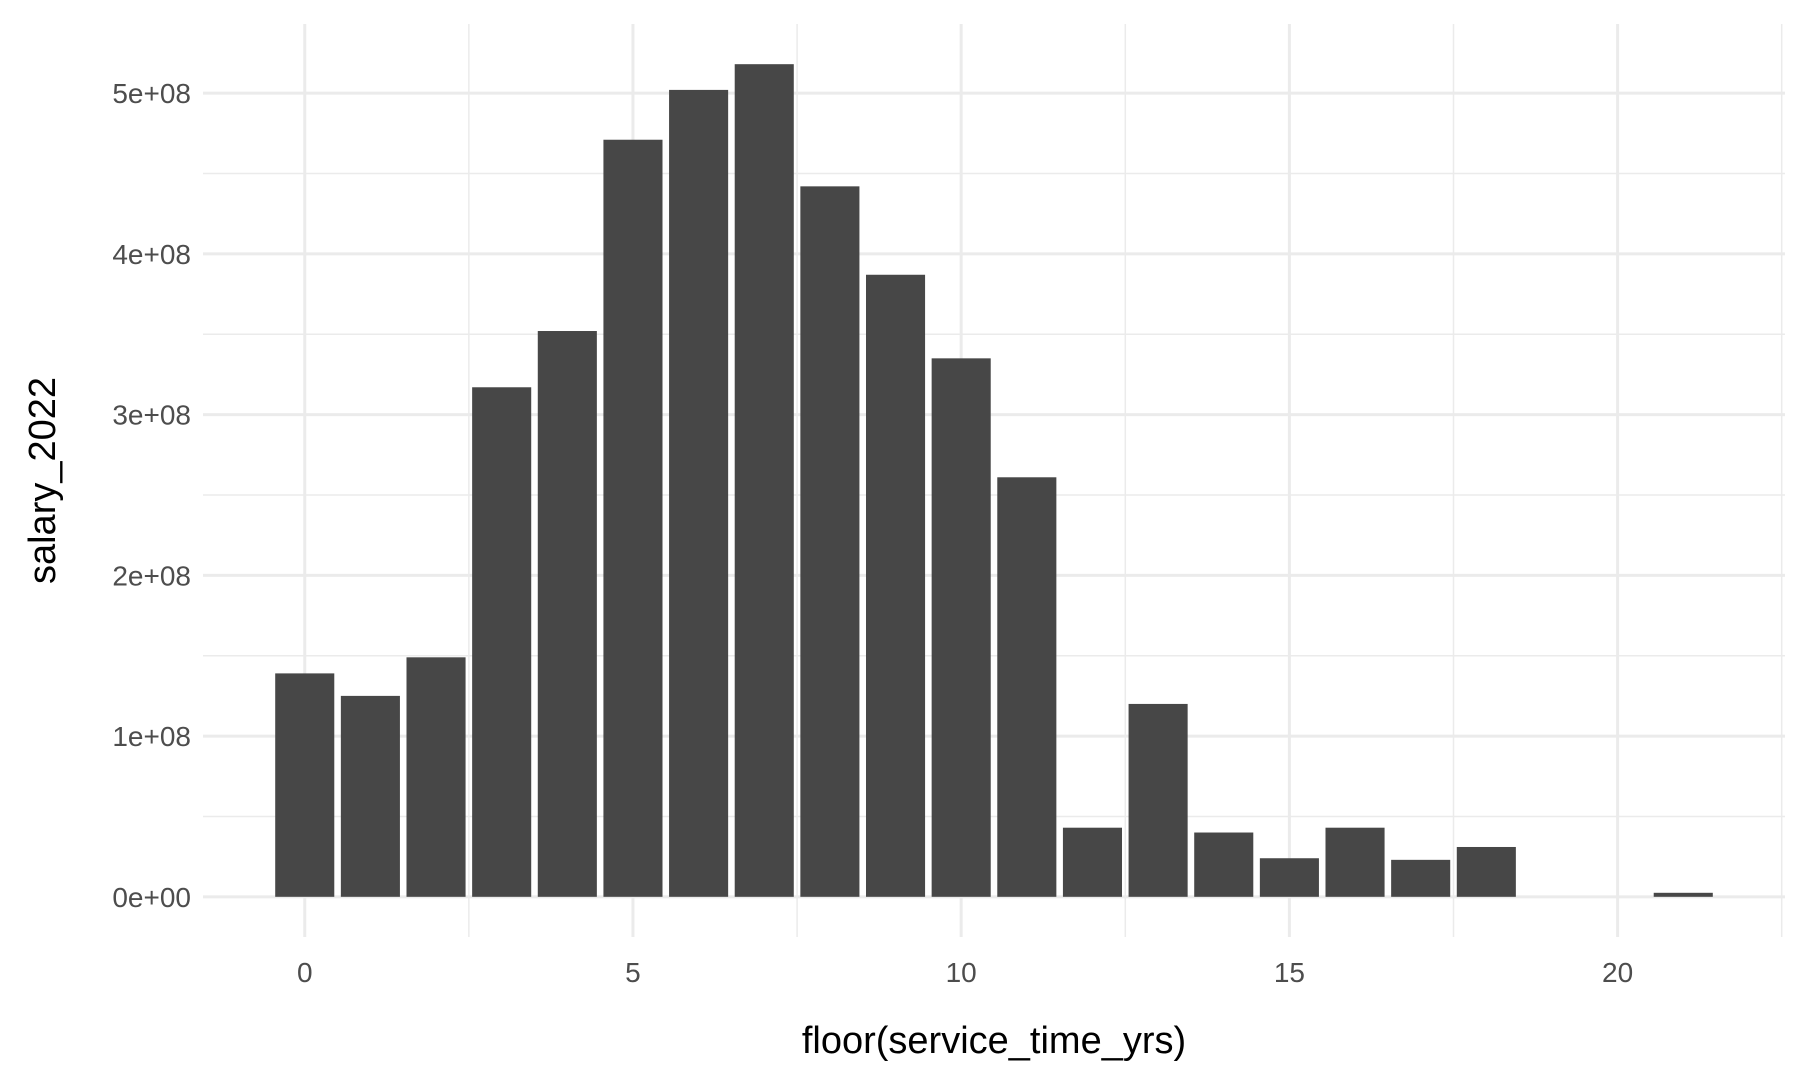  What do you see at coordinates (151, 575) in the screenshot?
I see `y-tick-label: 2e+08` at bounding box center [151, 575].